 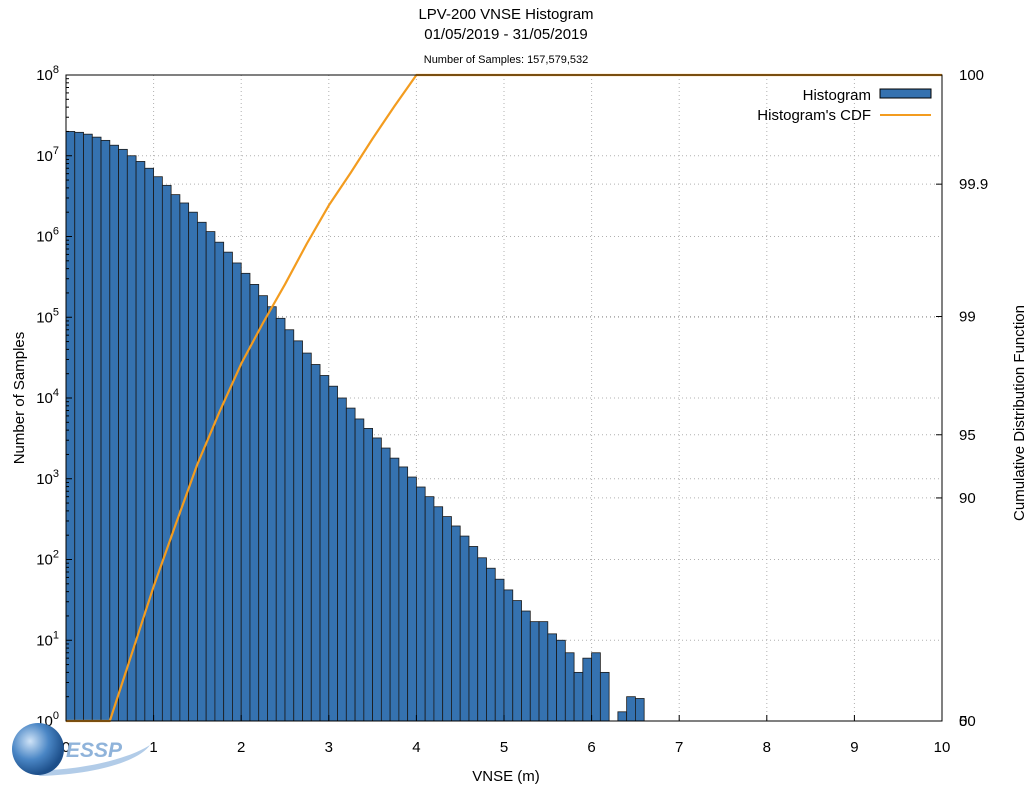 What do you see at coordinates (505, 34) in the screenshot?
I see `chart-subtitle: 01/05/2019 - 31/05/2019` at bounding box center [505, 34].